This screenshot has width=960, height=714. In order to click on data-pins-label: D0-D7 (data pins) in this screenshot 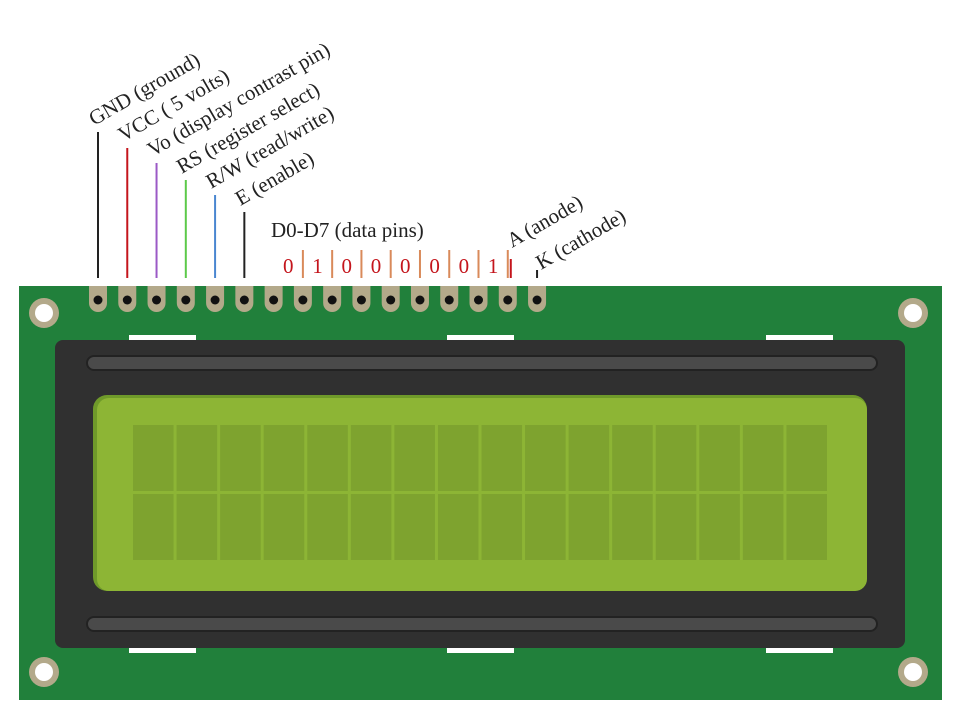, I will do `click(347, 230)`.